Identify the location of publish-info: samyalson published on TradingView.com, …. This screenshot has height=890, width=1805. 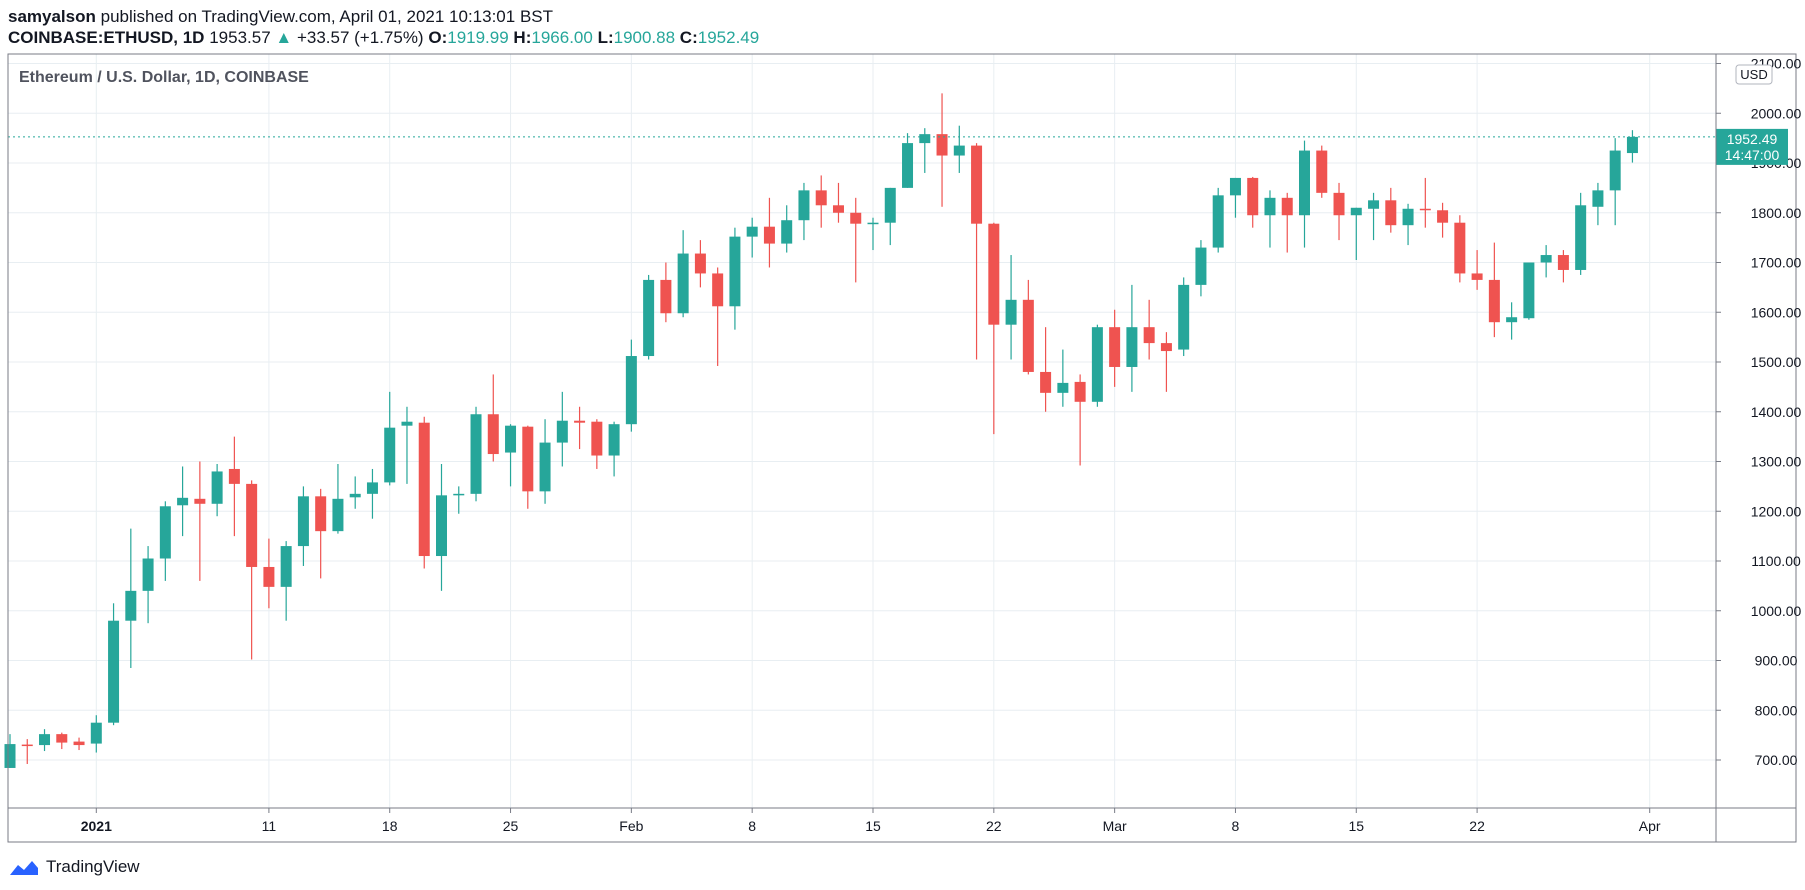
(280, 17).